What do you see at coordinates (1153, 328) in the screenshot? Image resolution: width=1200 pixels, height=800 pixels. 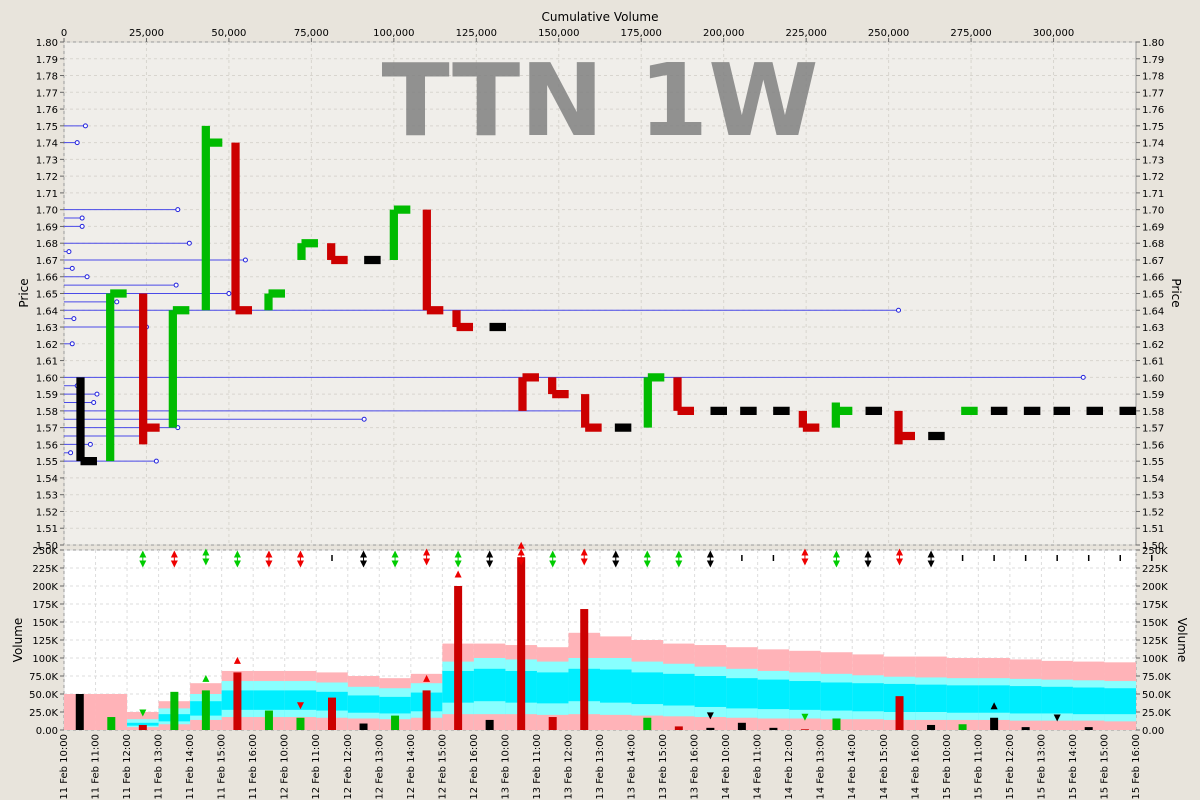 I see `price-tick-label-right: 1.63` at bounding box center [1153, 328].